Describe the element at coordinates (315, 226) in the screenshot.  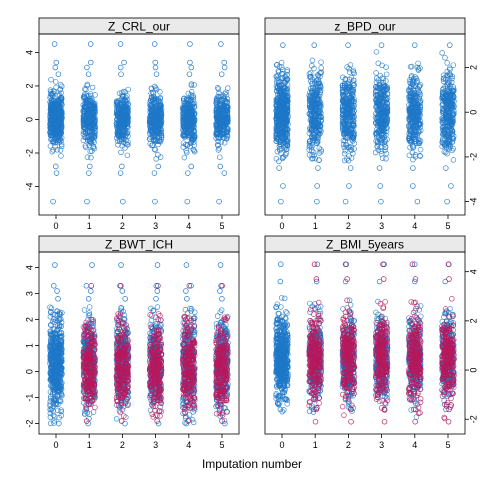
I see `x-tick-label: 1` at that location.